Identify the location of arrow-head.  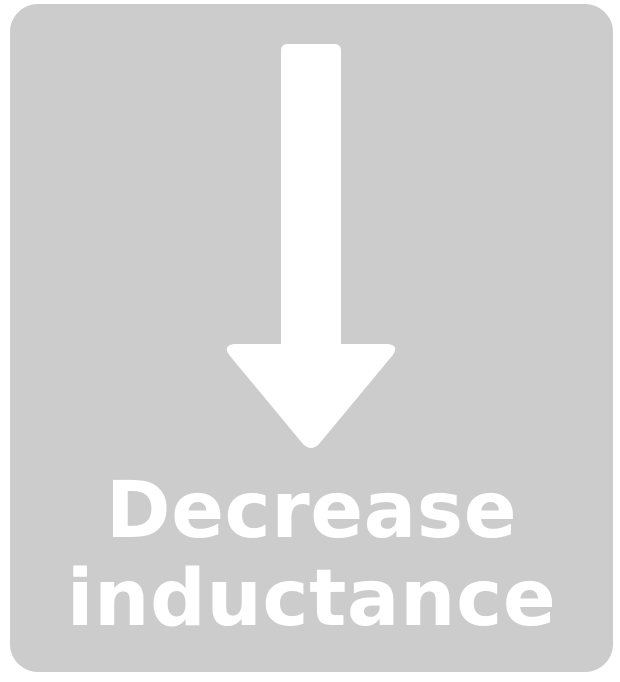
(311, 396).